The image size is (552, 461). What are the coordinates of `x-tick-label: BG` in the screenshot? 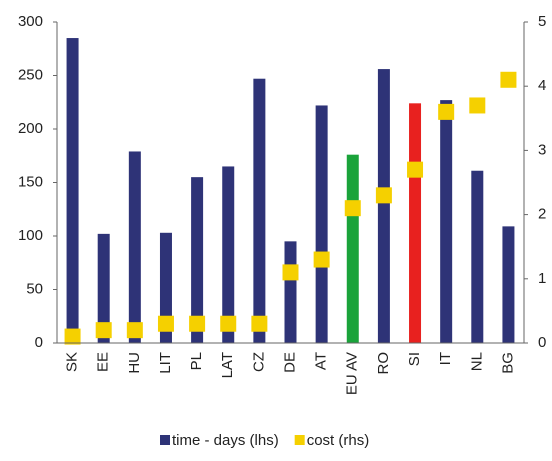 It's located at (507, 363).